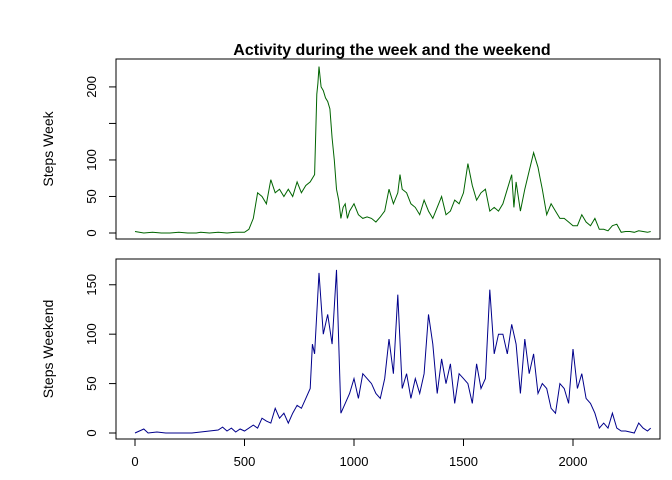 This screenshot has height=480, width=672. What do you see at coordinates (245, 461) in the screenshot?
I see `x-tick-label-weekend: 500` at bounding box center [245, 461].